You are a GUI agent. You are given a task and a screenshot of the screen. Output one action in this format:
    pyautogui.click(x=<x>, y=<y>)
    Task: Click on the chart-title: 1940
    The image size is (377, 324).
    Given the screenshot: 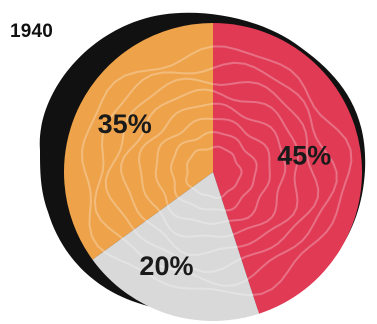 What is the action you would take?
    pyautogui.click(x=32, y=31)
    